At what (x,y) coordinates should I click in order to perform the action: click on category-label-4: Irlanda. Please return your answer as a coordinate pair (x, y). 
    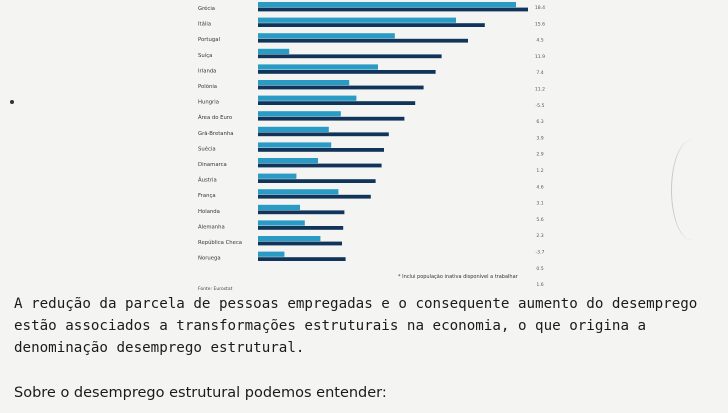
    Looking at the image, I should click on (207, 71).